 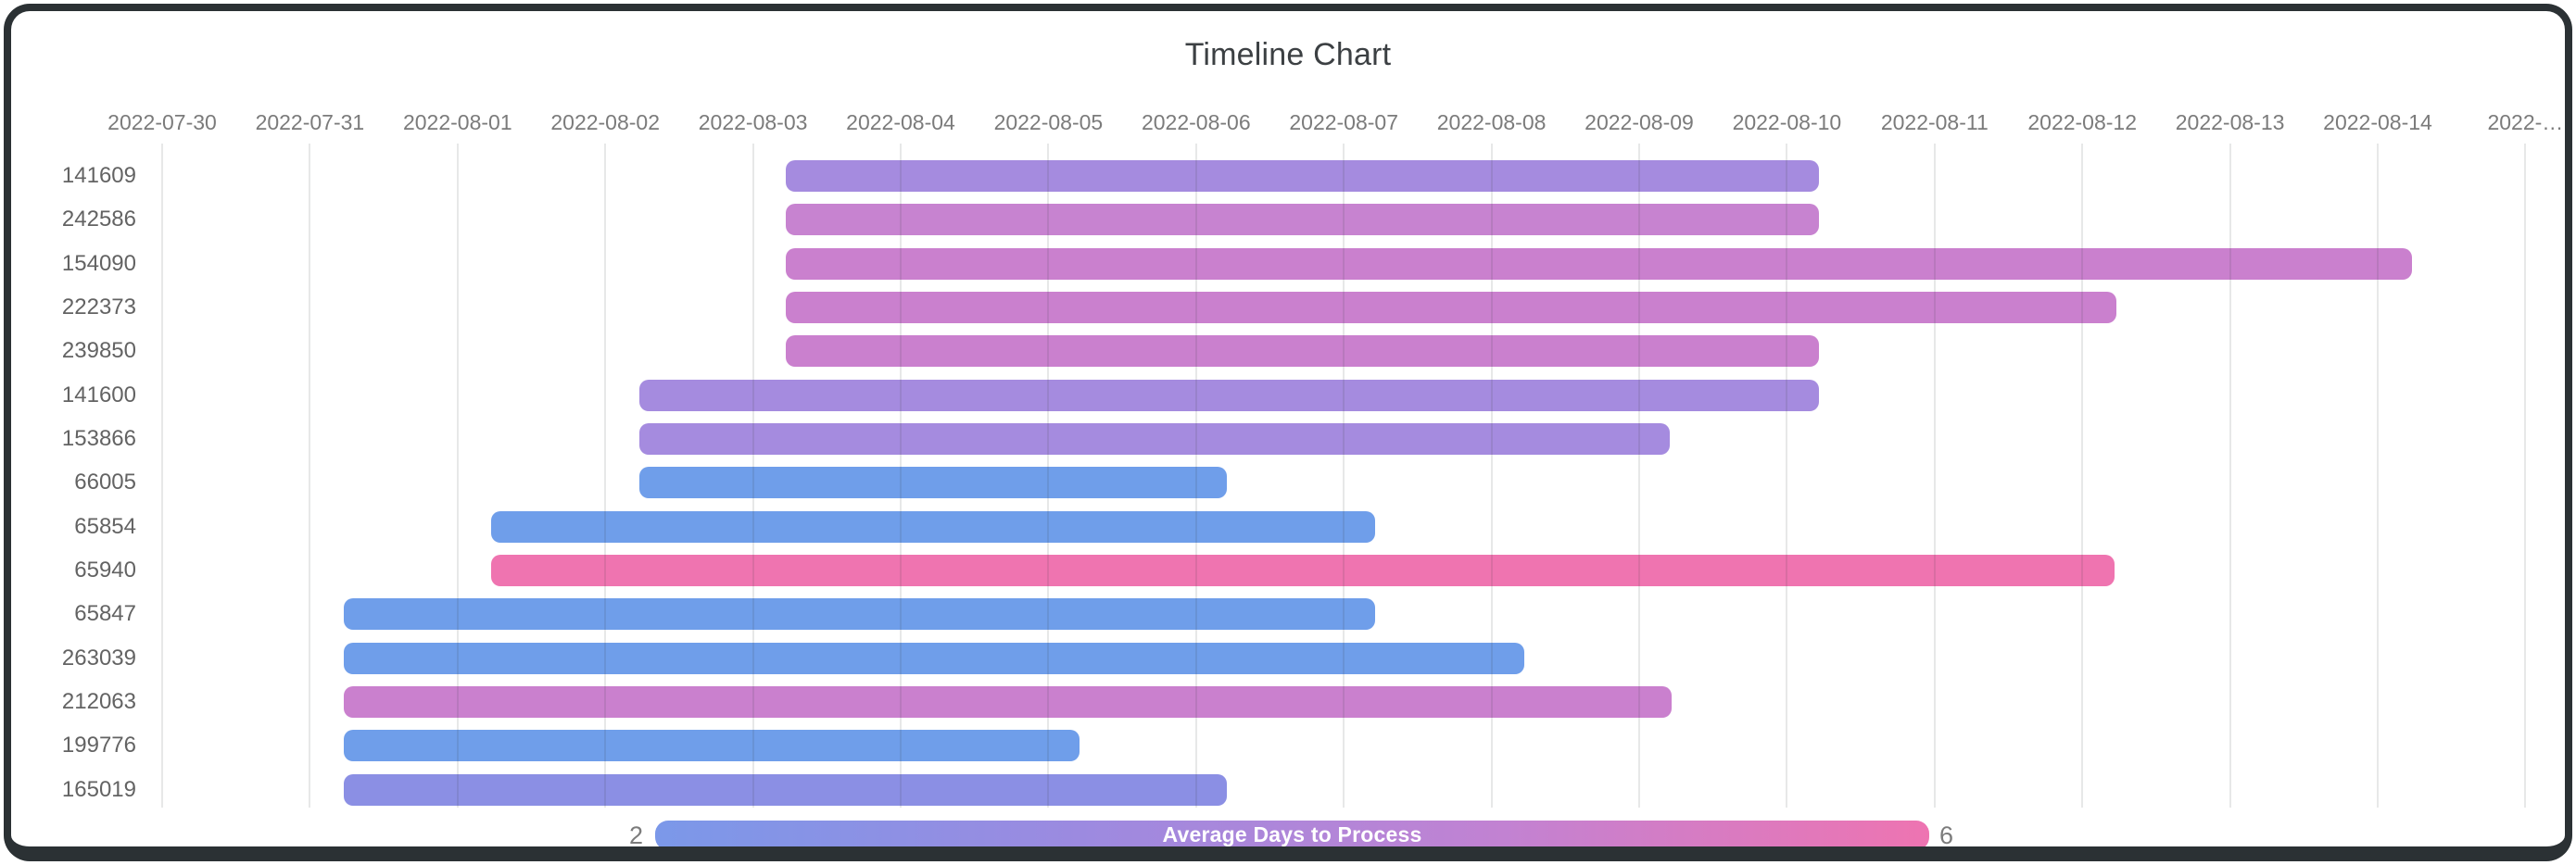 I want to click on x-tick-label: 2022-08-07, so click(x=1344, y=122).